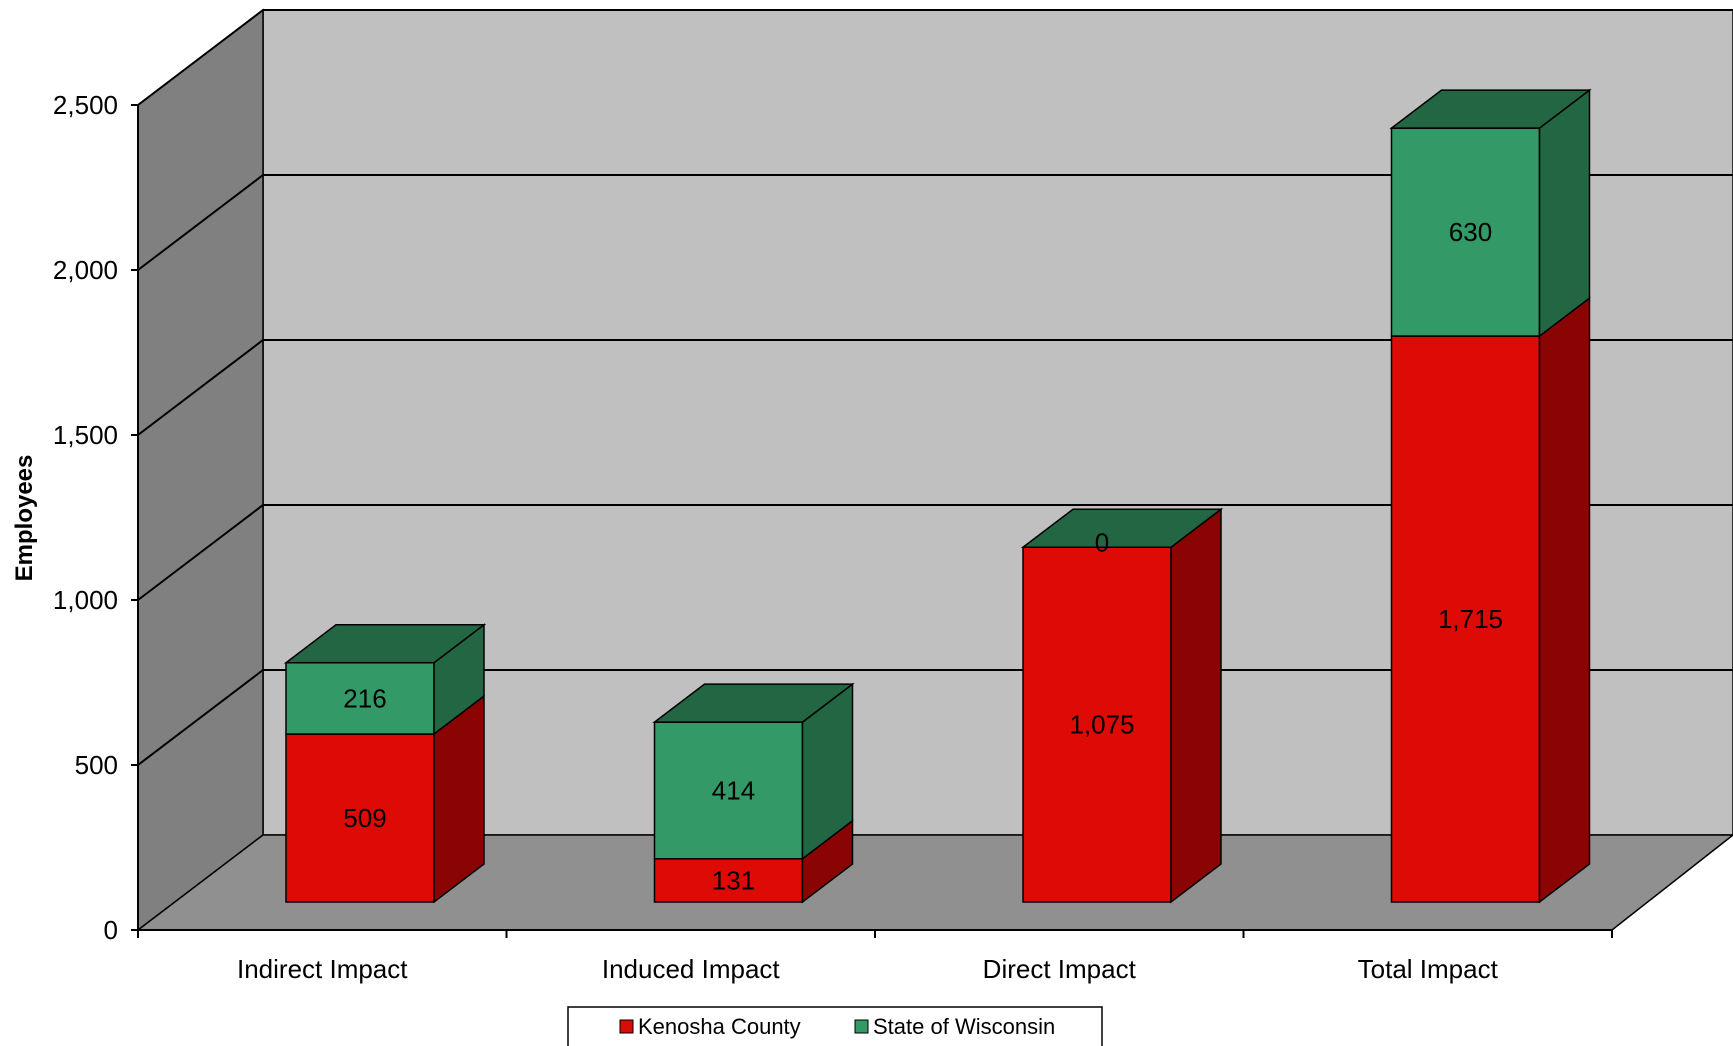 Image resolution: width=1733 pixels, height=1046 pixels. What do you see at coordinates (85, 600) in the screenshot?
I see `y-tick-label: 1,000` at bounding box center [85, 600].